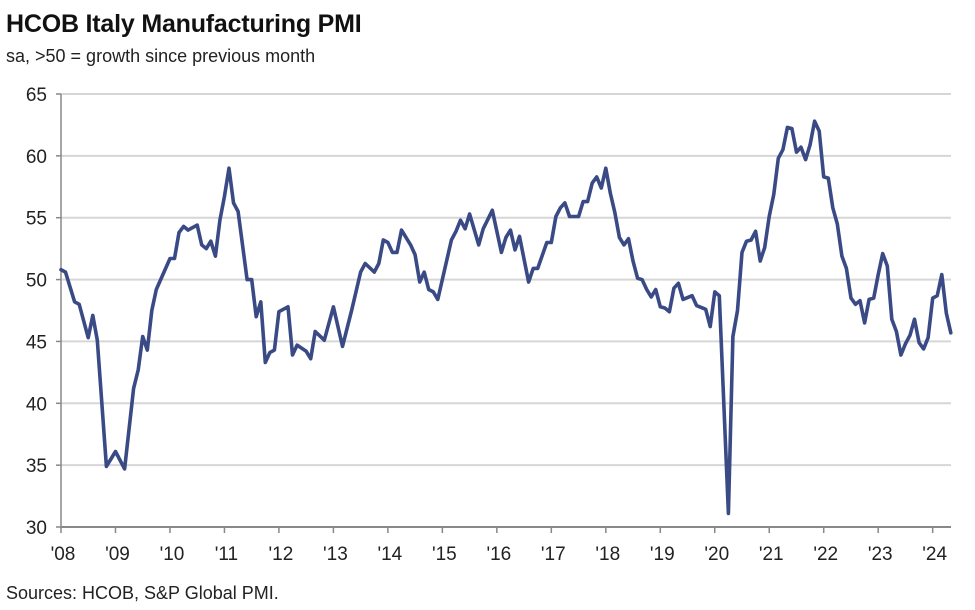  Describe the element at coordinates (825, 554) in the screenshot. I see `x-tick-label: '22` at that location.